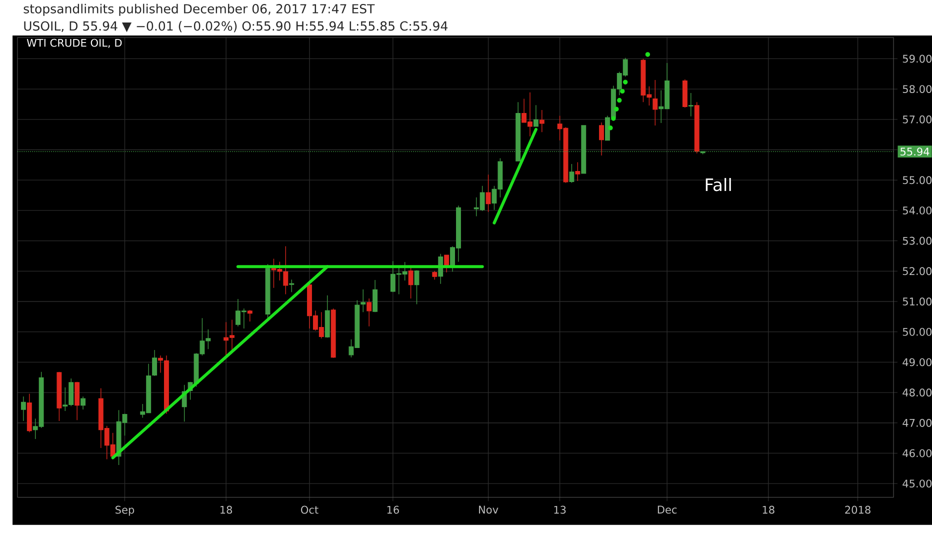 Image resolution: width=932 pixels, height=543 pixels. I want to click on text: stopsandlimits published December 06, 2017 17:47 EST, so click(199, 10).